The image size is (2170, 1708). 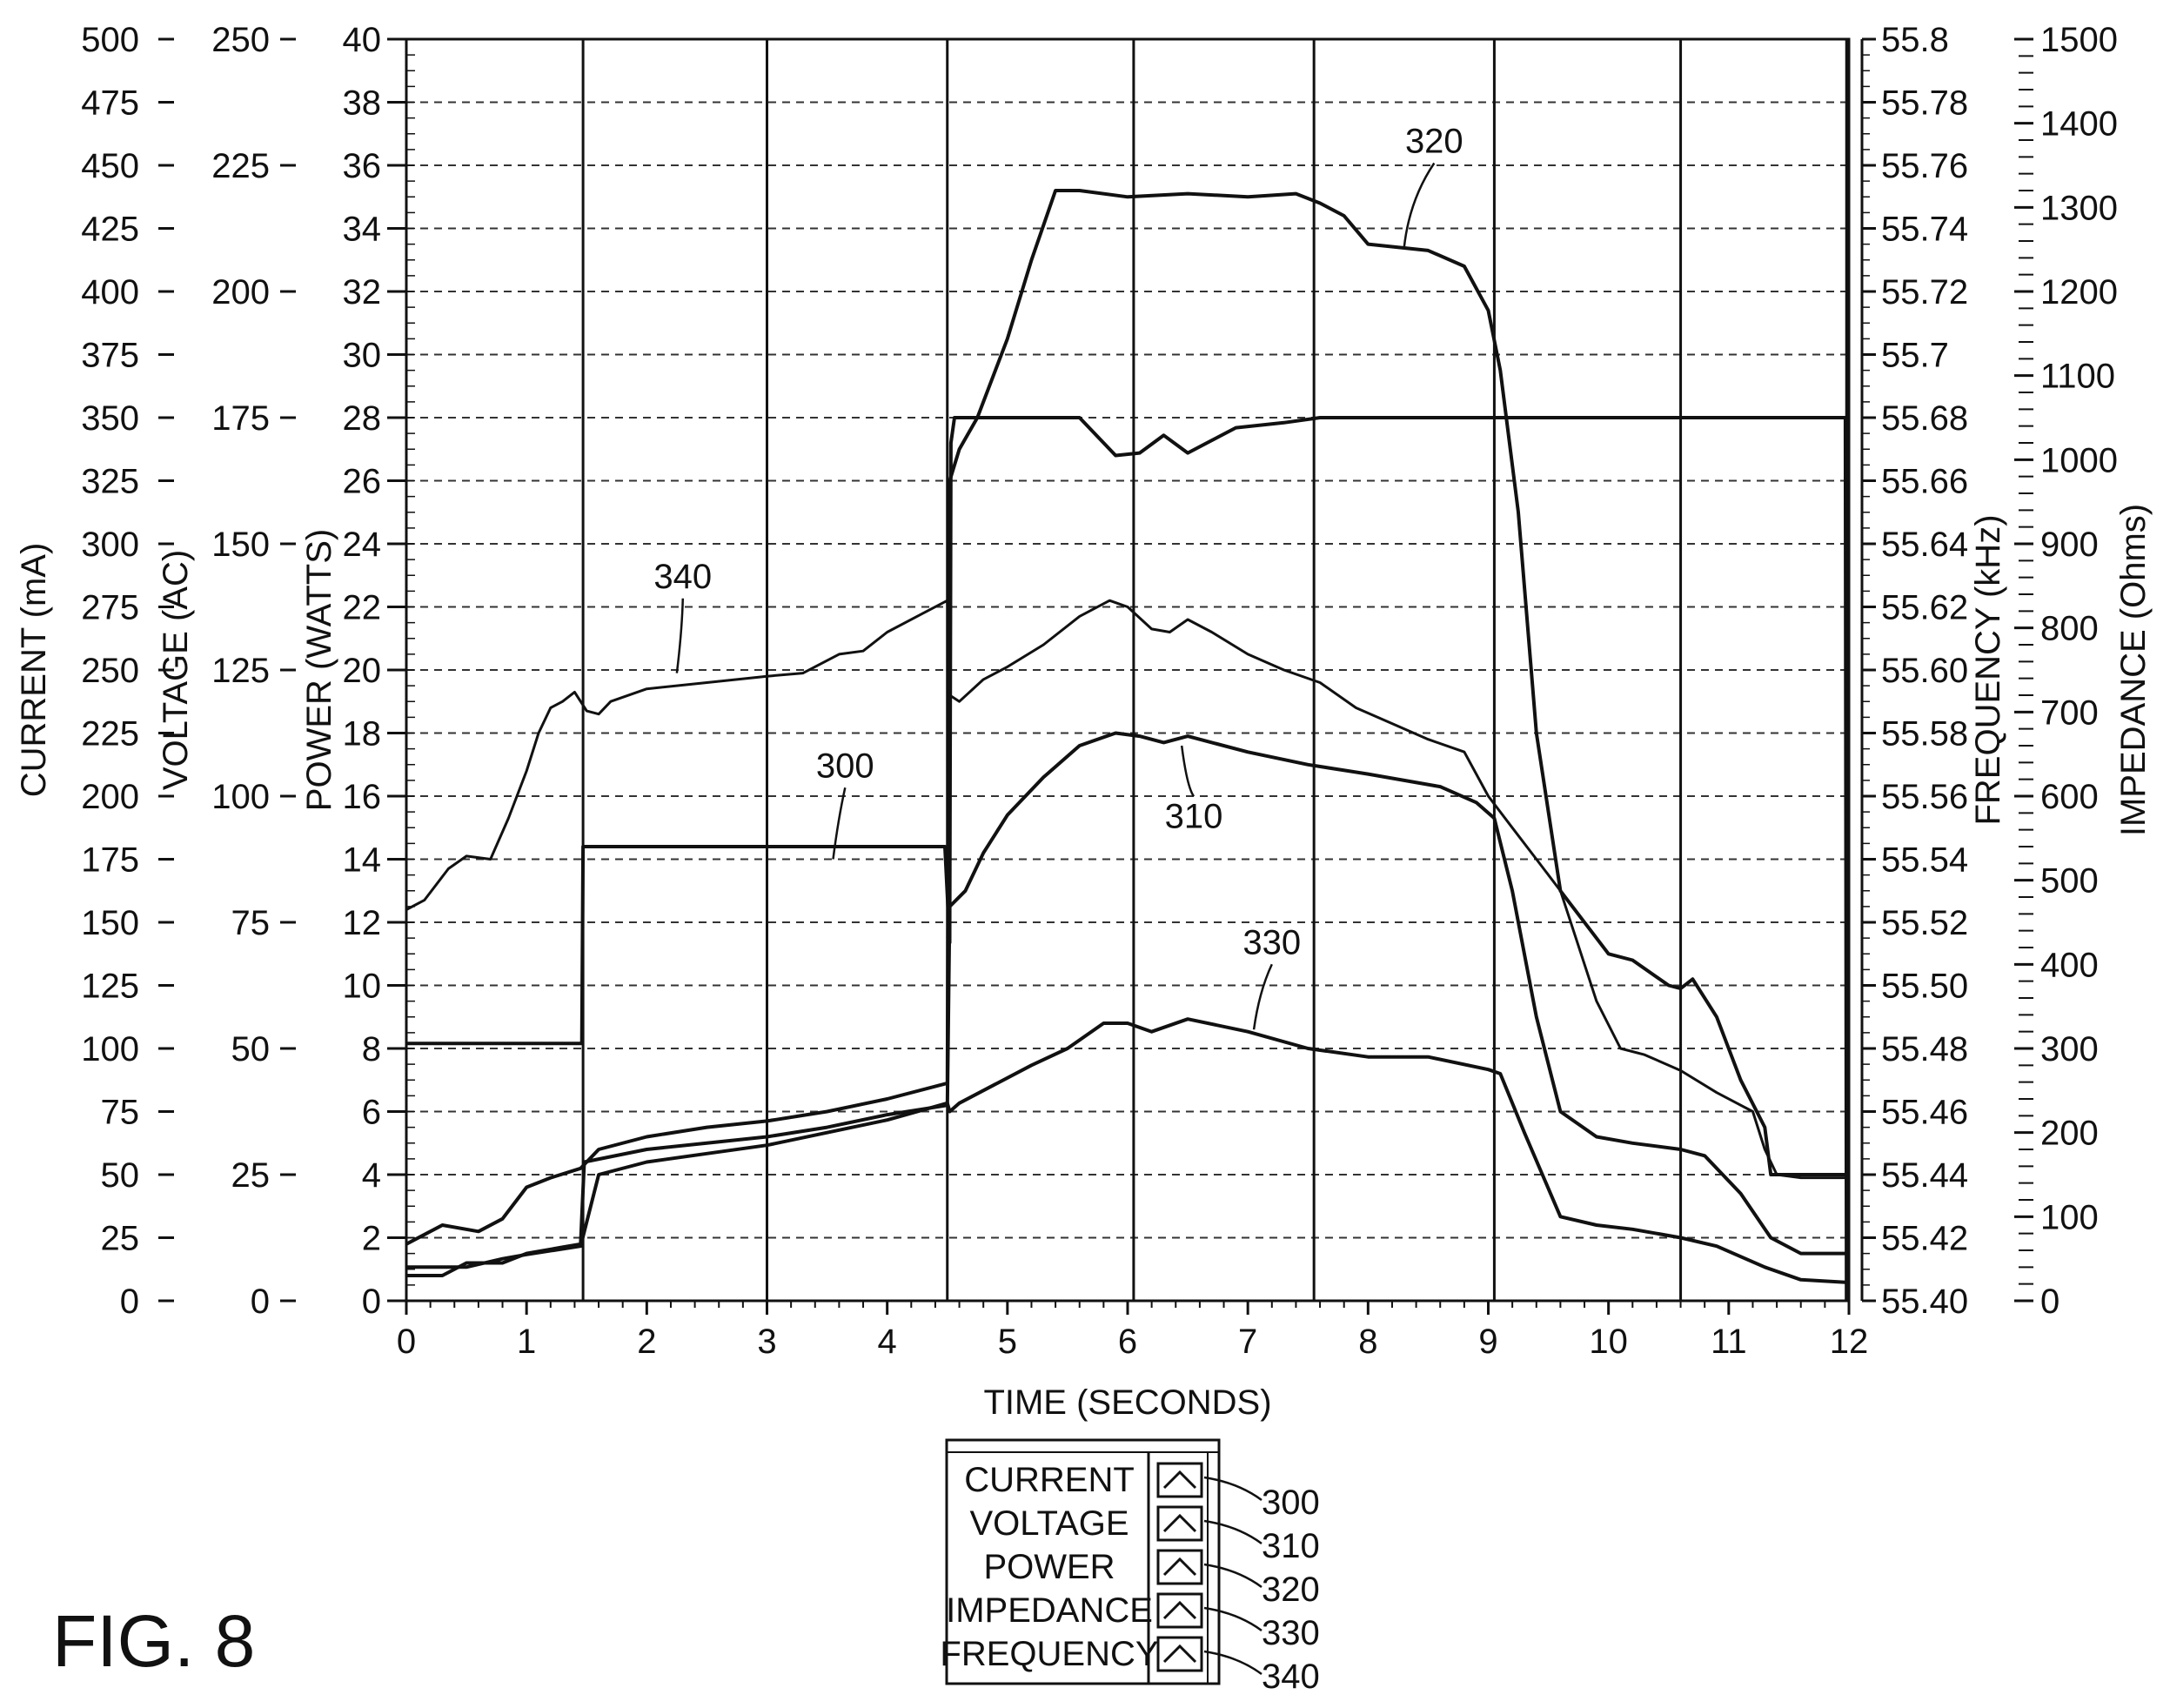 I want to click on voltage-tick-label: 250, so click(x=241, y=40).